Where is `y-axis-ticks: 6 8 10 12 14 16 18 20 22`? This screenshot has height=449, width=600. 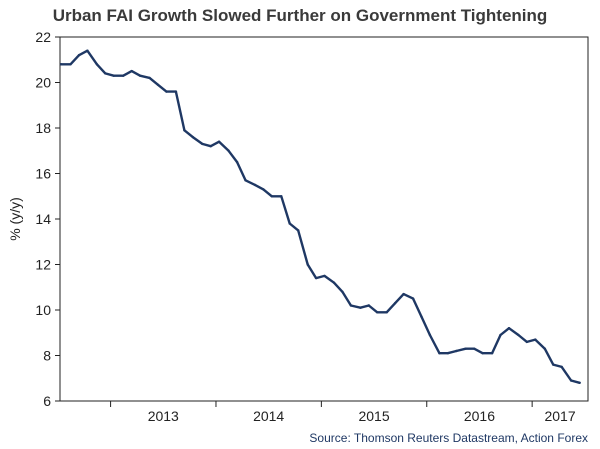
y-axis-ticks: 6 8 10 12 14 16 18 20 22 is located at coordinates (47, 219).